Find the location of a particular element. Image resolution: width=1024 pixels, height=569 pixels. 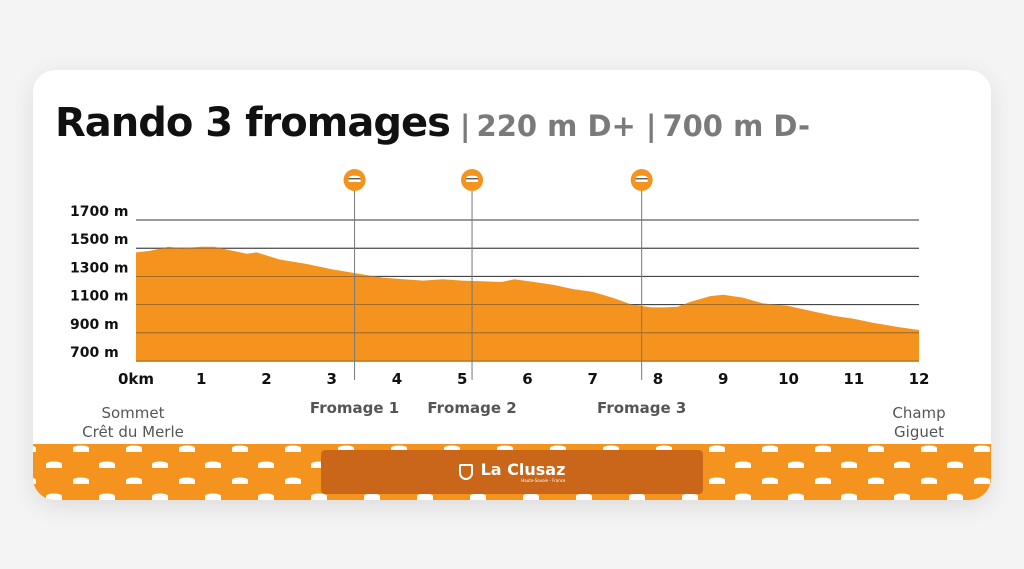

marker-label: Fromage 3 is located at coordinates (641, 408).